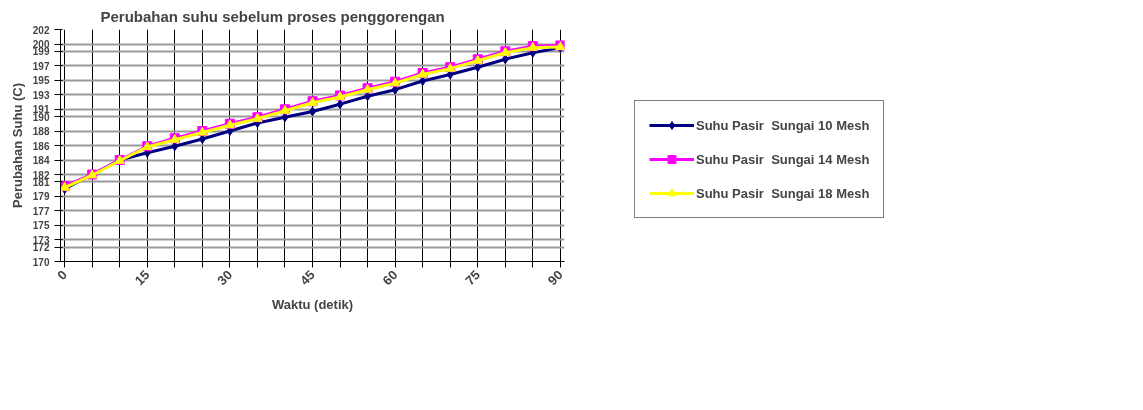  Describe the element at coordinates (555, 278) in the screenshot. I see `x-tick-label: 90` at that location.